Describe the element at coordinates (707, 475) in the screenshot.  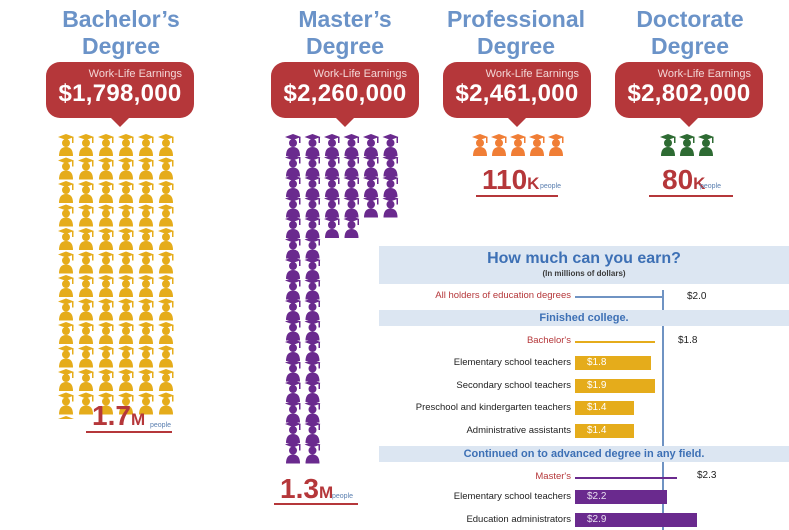
I see `masters-value: $2.3` at that location.